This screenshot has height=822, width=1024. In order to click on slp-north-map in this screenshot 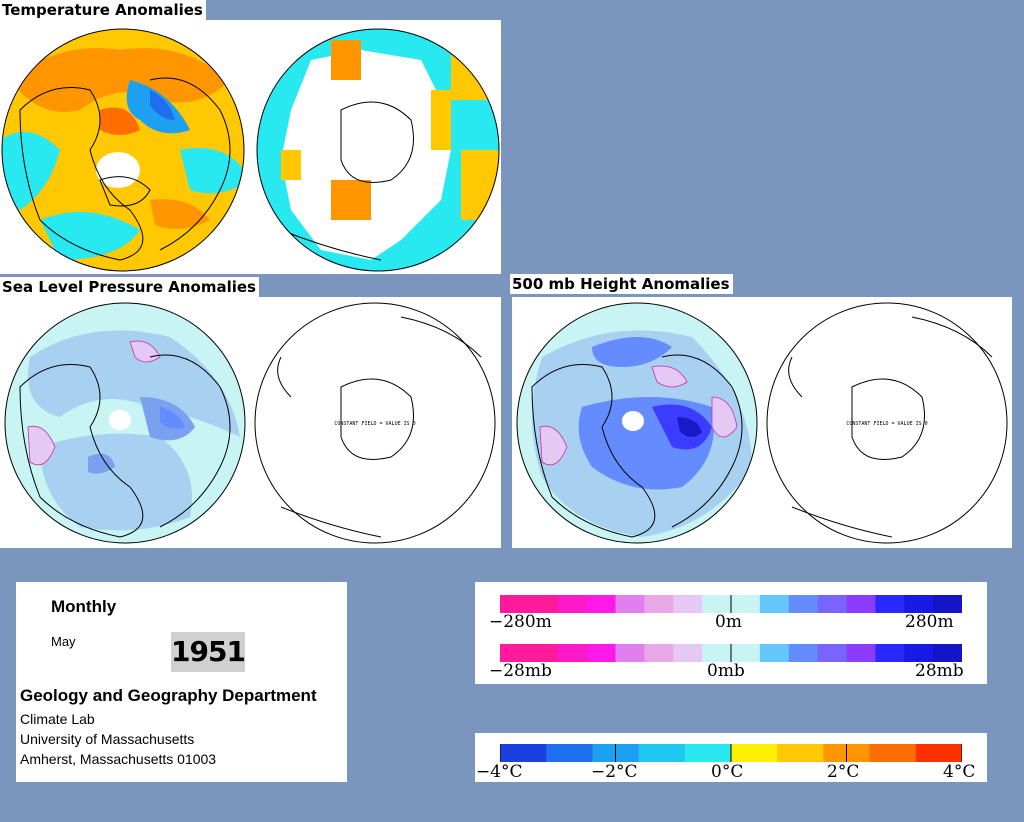, I will do `click(125, 423)`.